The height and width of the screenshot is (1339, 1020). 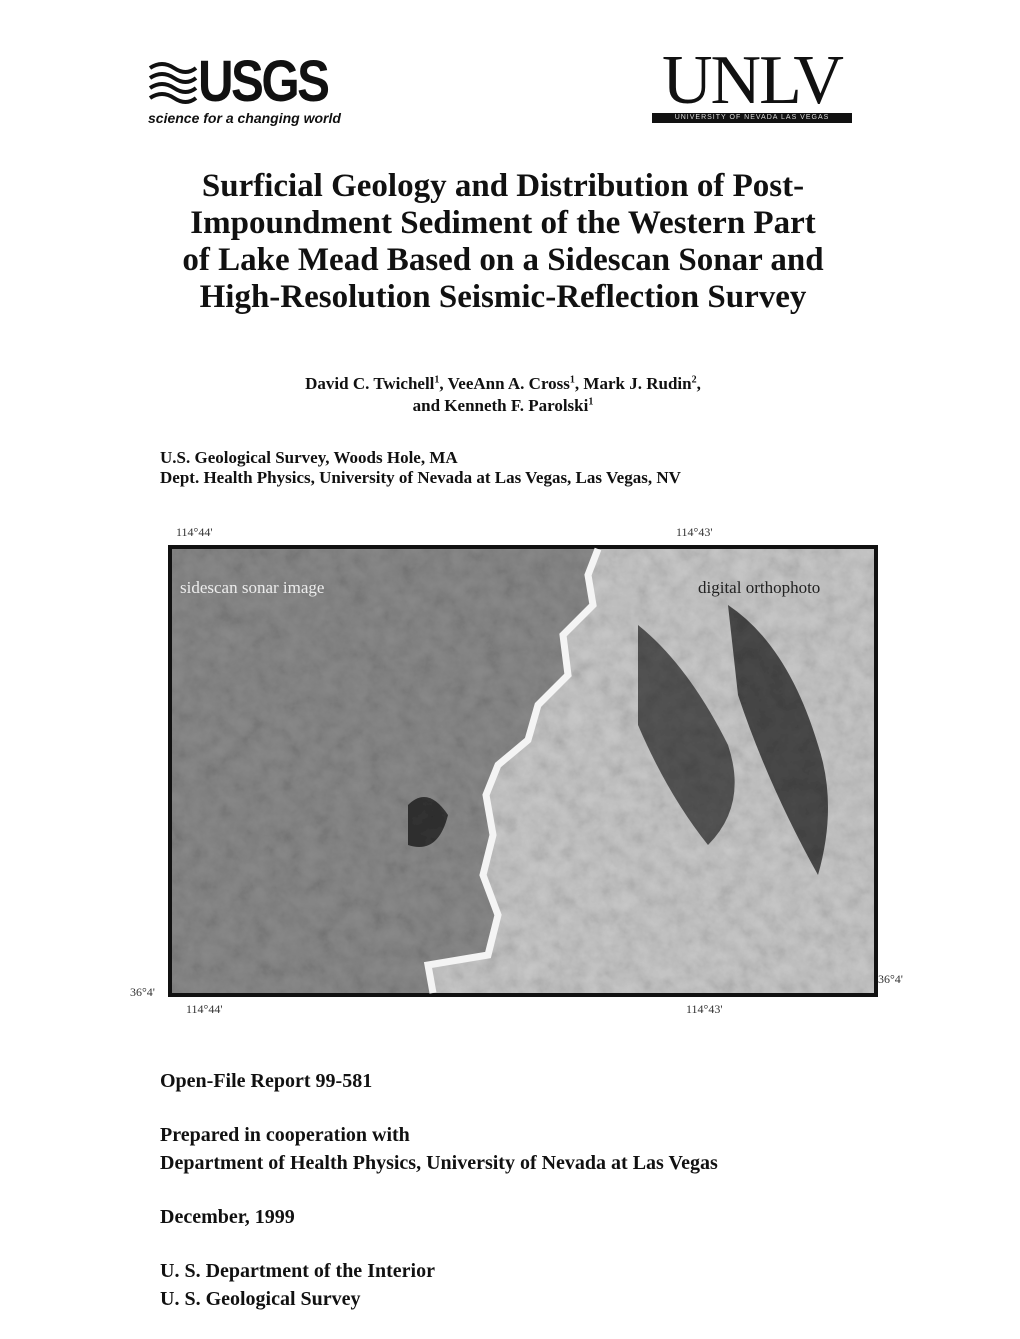 I want to click on image-caption: sidescan sonar image, so click(x=252, y=587).